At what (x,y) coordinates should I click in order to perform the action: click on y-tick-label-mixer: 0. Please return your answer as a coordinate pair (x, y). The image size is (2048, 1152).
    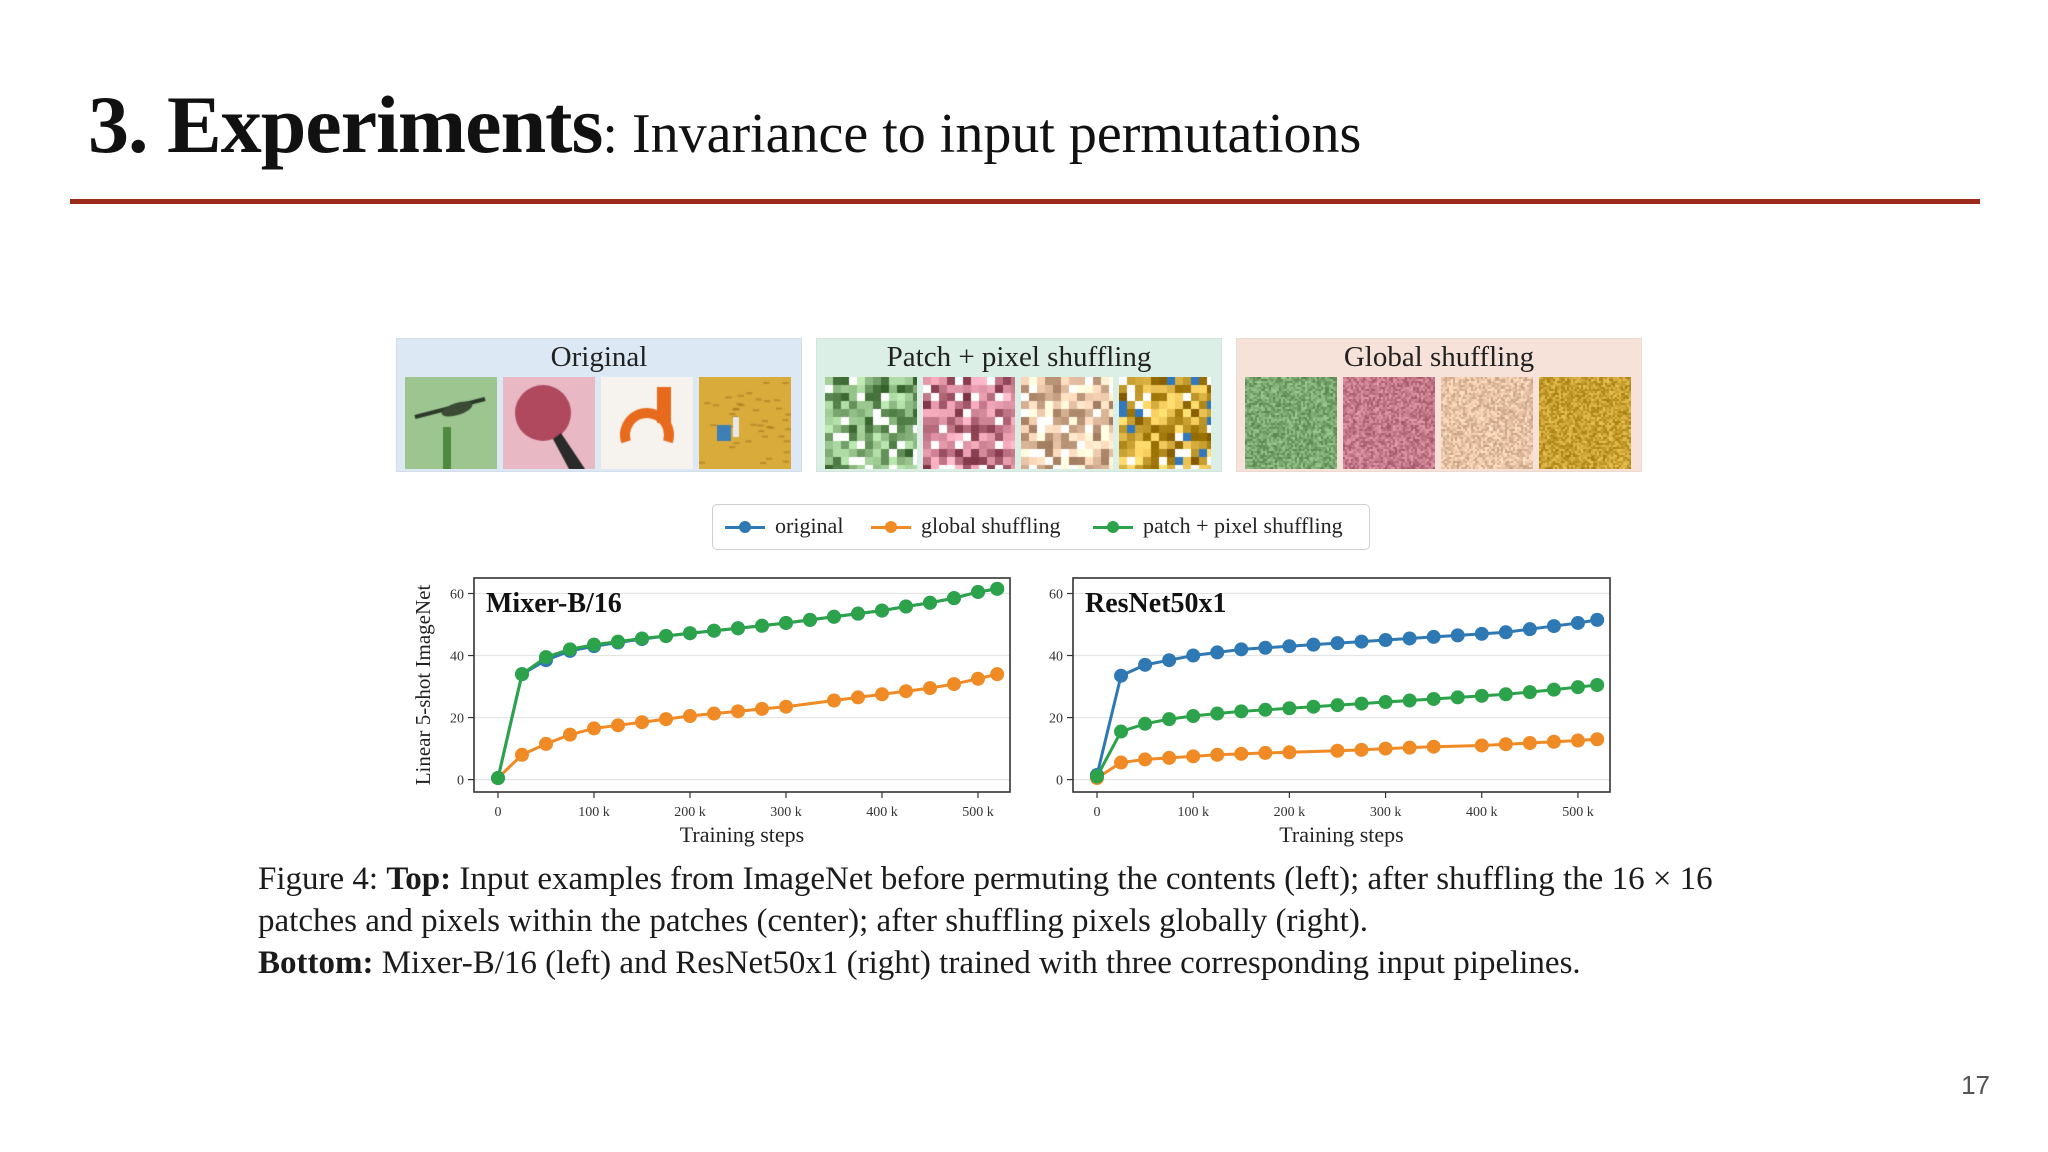
    Looking at the image, I should click on (460, 781).